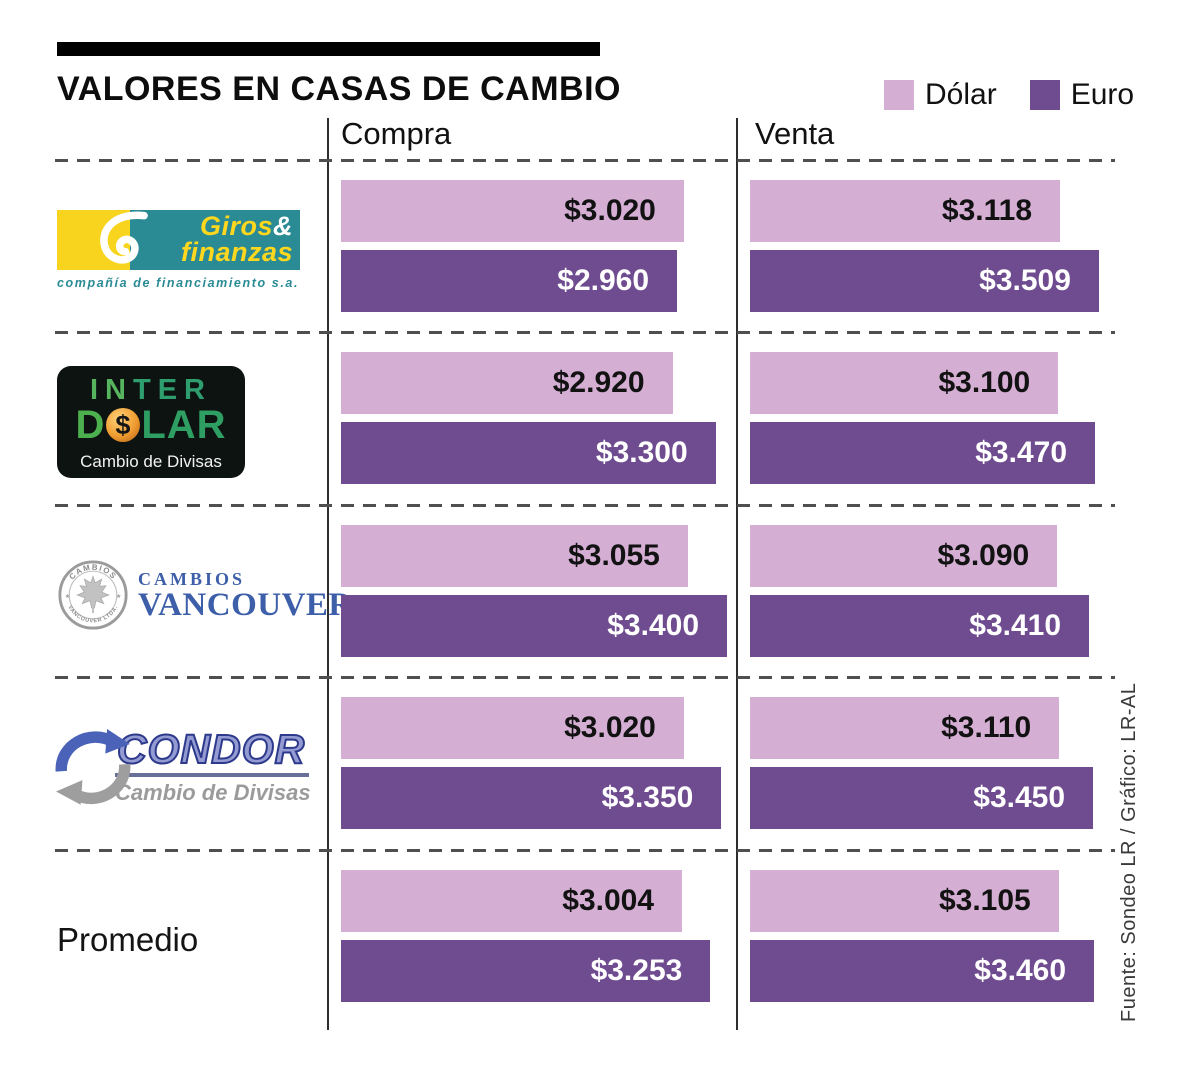  Describe the element at coordinates (512, 901) in the screenshot. I see `bar-compra-dolar: $3.004` at that location.